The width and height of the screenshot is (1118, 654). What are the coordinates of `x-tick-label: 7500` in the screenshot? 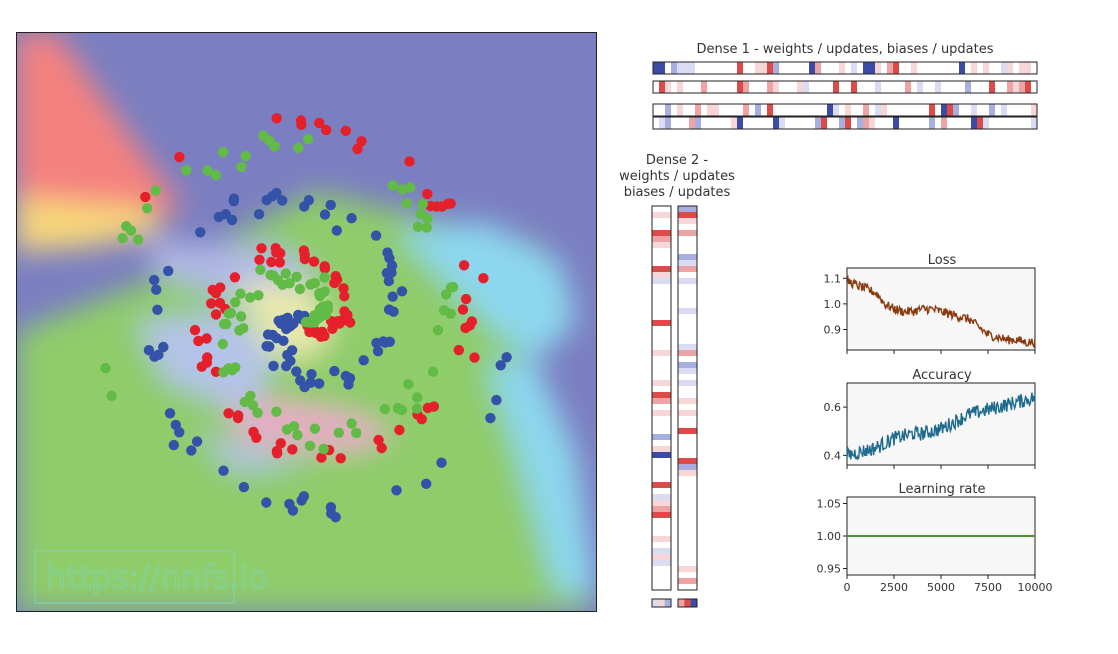 It's located at (988, 587).